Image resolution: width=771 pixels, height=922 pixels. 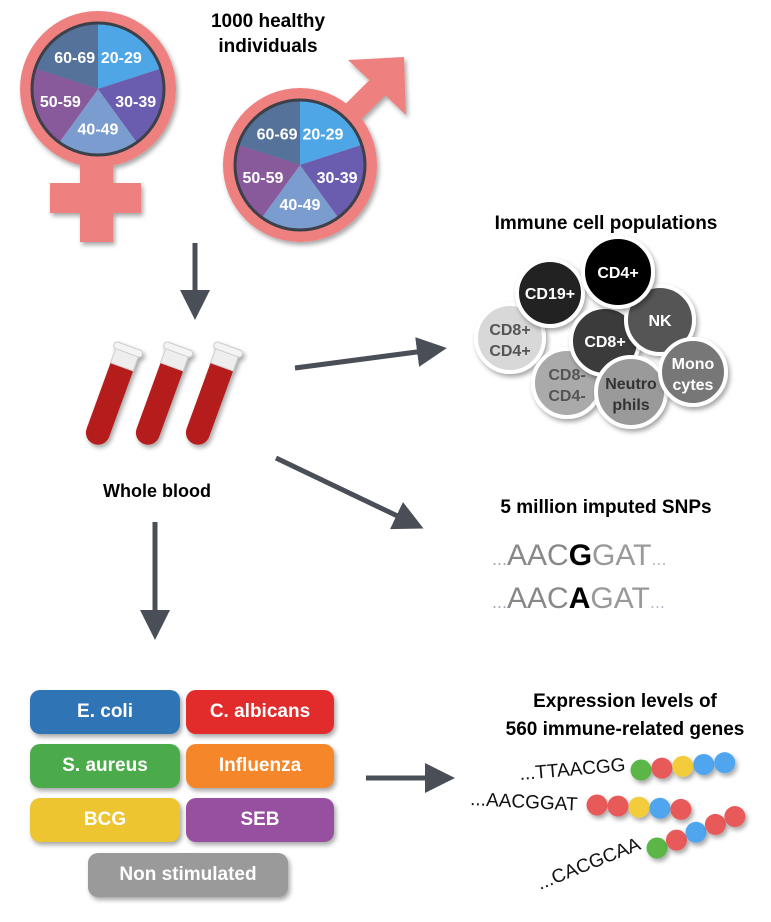 I want to click on gene-sequence: ...AACGGAT, so click(x=524, y=802).